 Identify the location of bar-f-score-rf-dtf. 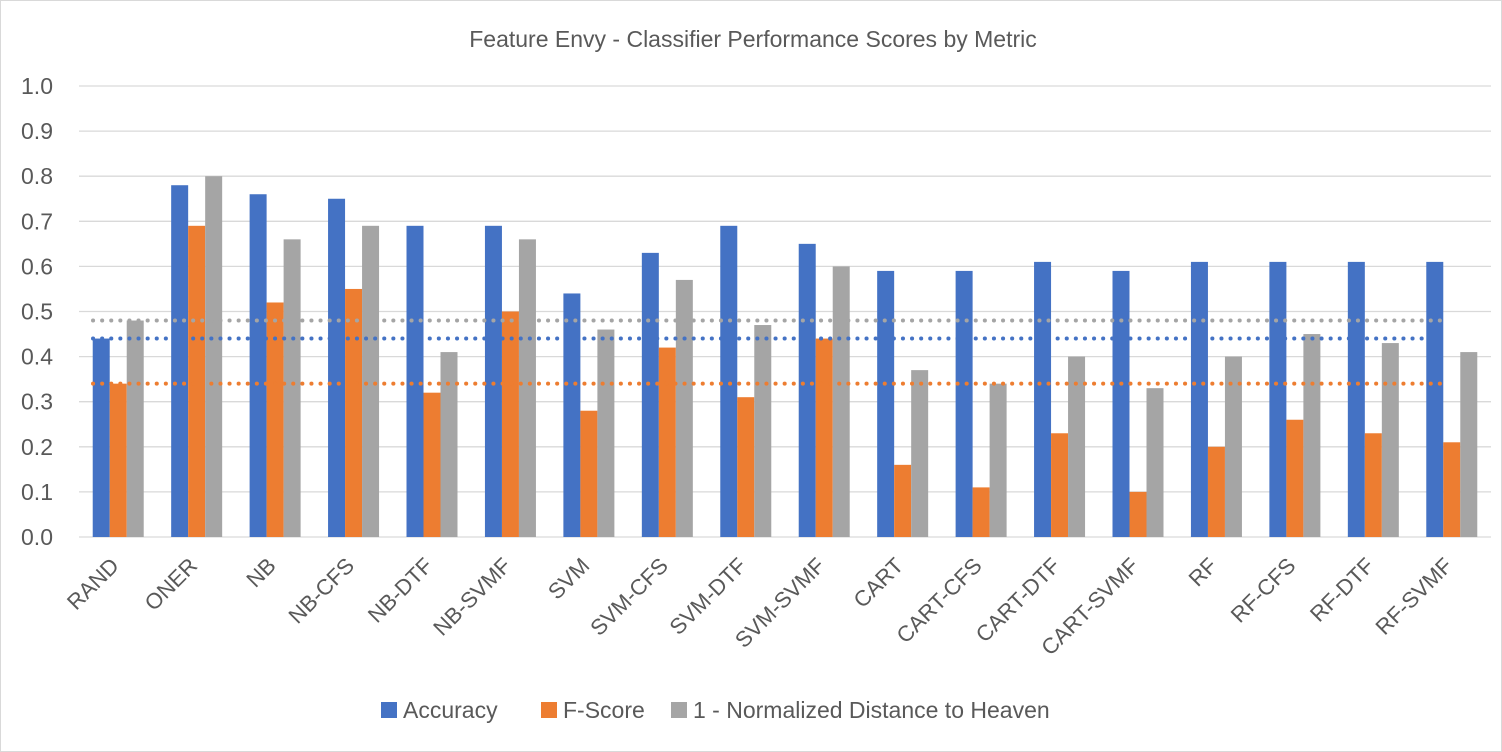
(1373, 485).